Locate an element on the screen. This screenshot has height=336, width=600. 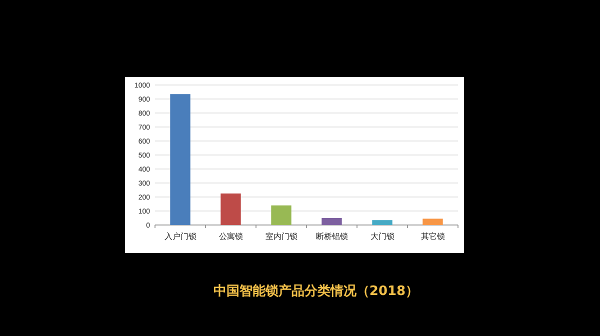
x-tick-label: 大门锁 is located at coordinates (382, 236).